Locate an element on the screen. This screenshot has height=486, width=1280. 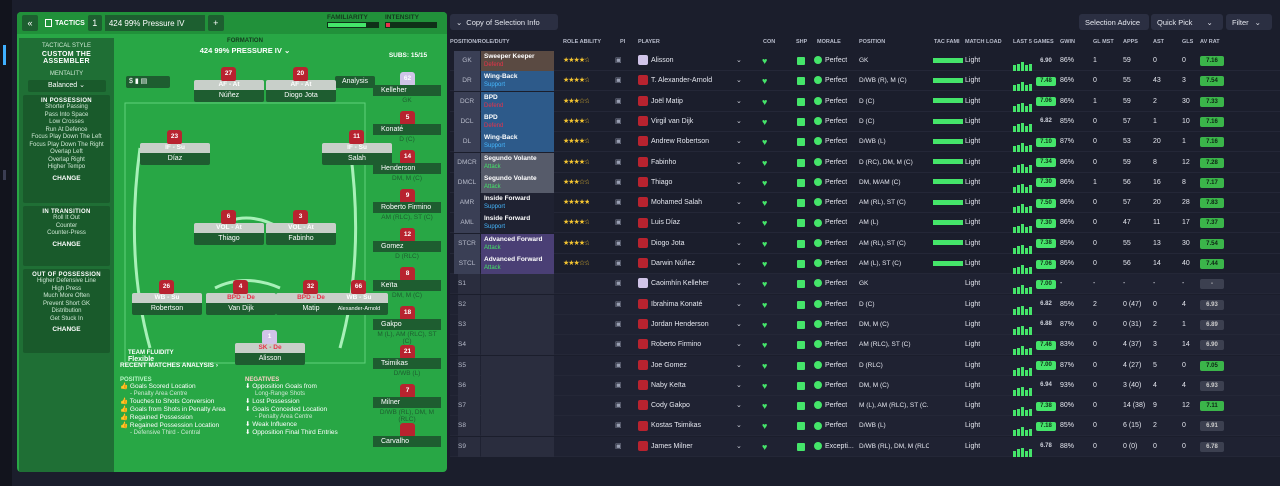
role-duty-cell: Sweeper Keeper Defend is located at coordinates (517, 61).